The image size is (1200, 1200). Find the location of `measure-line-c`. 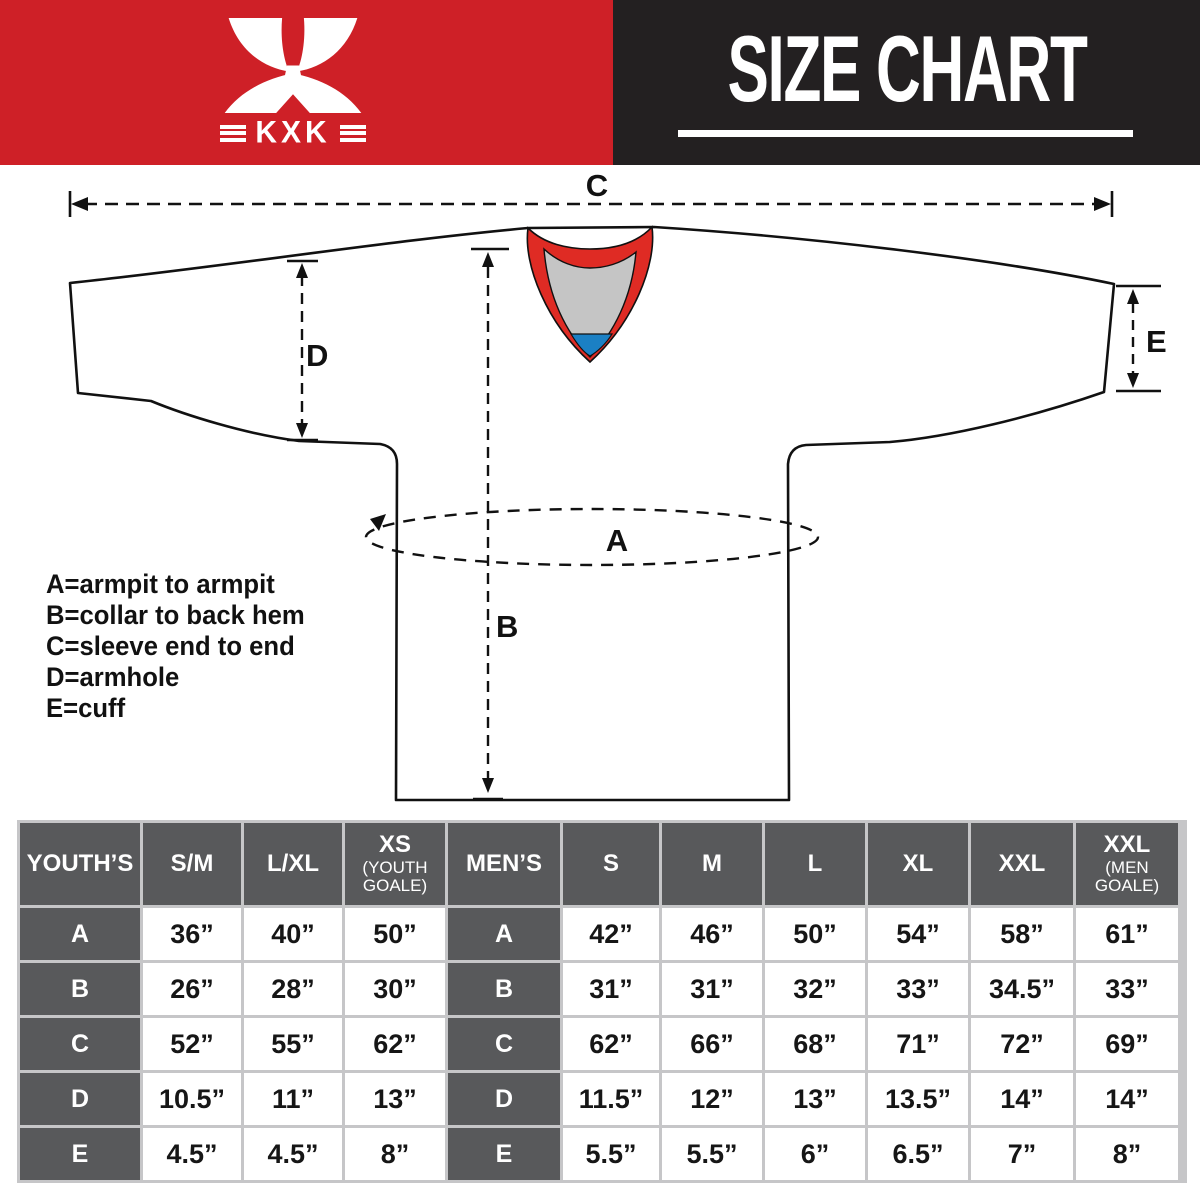

measure-line-c is located at coordinates (591, 204).